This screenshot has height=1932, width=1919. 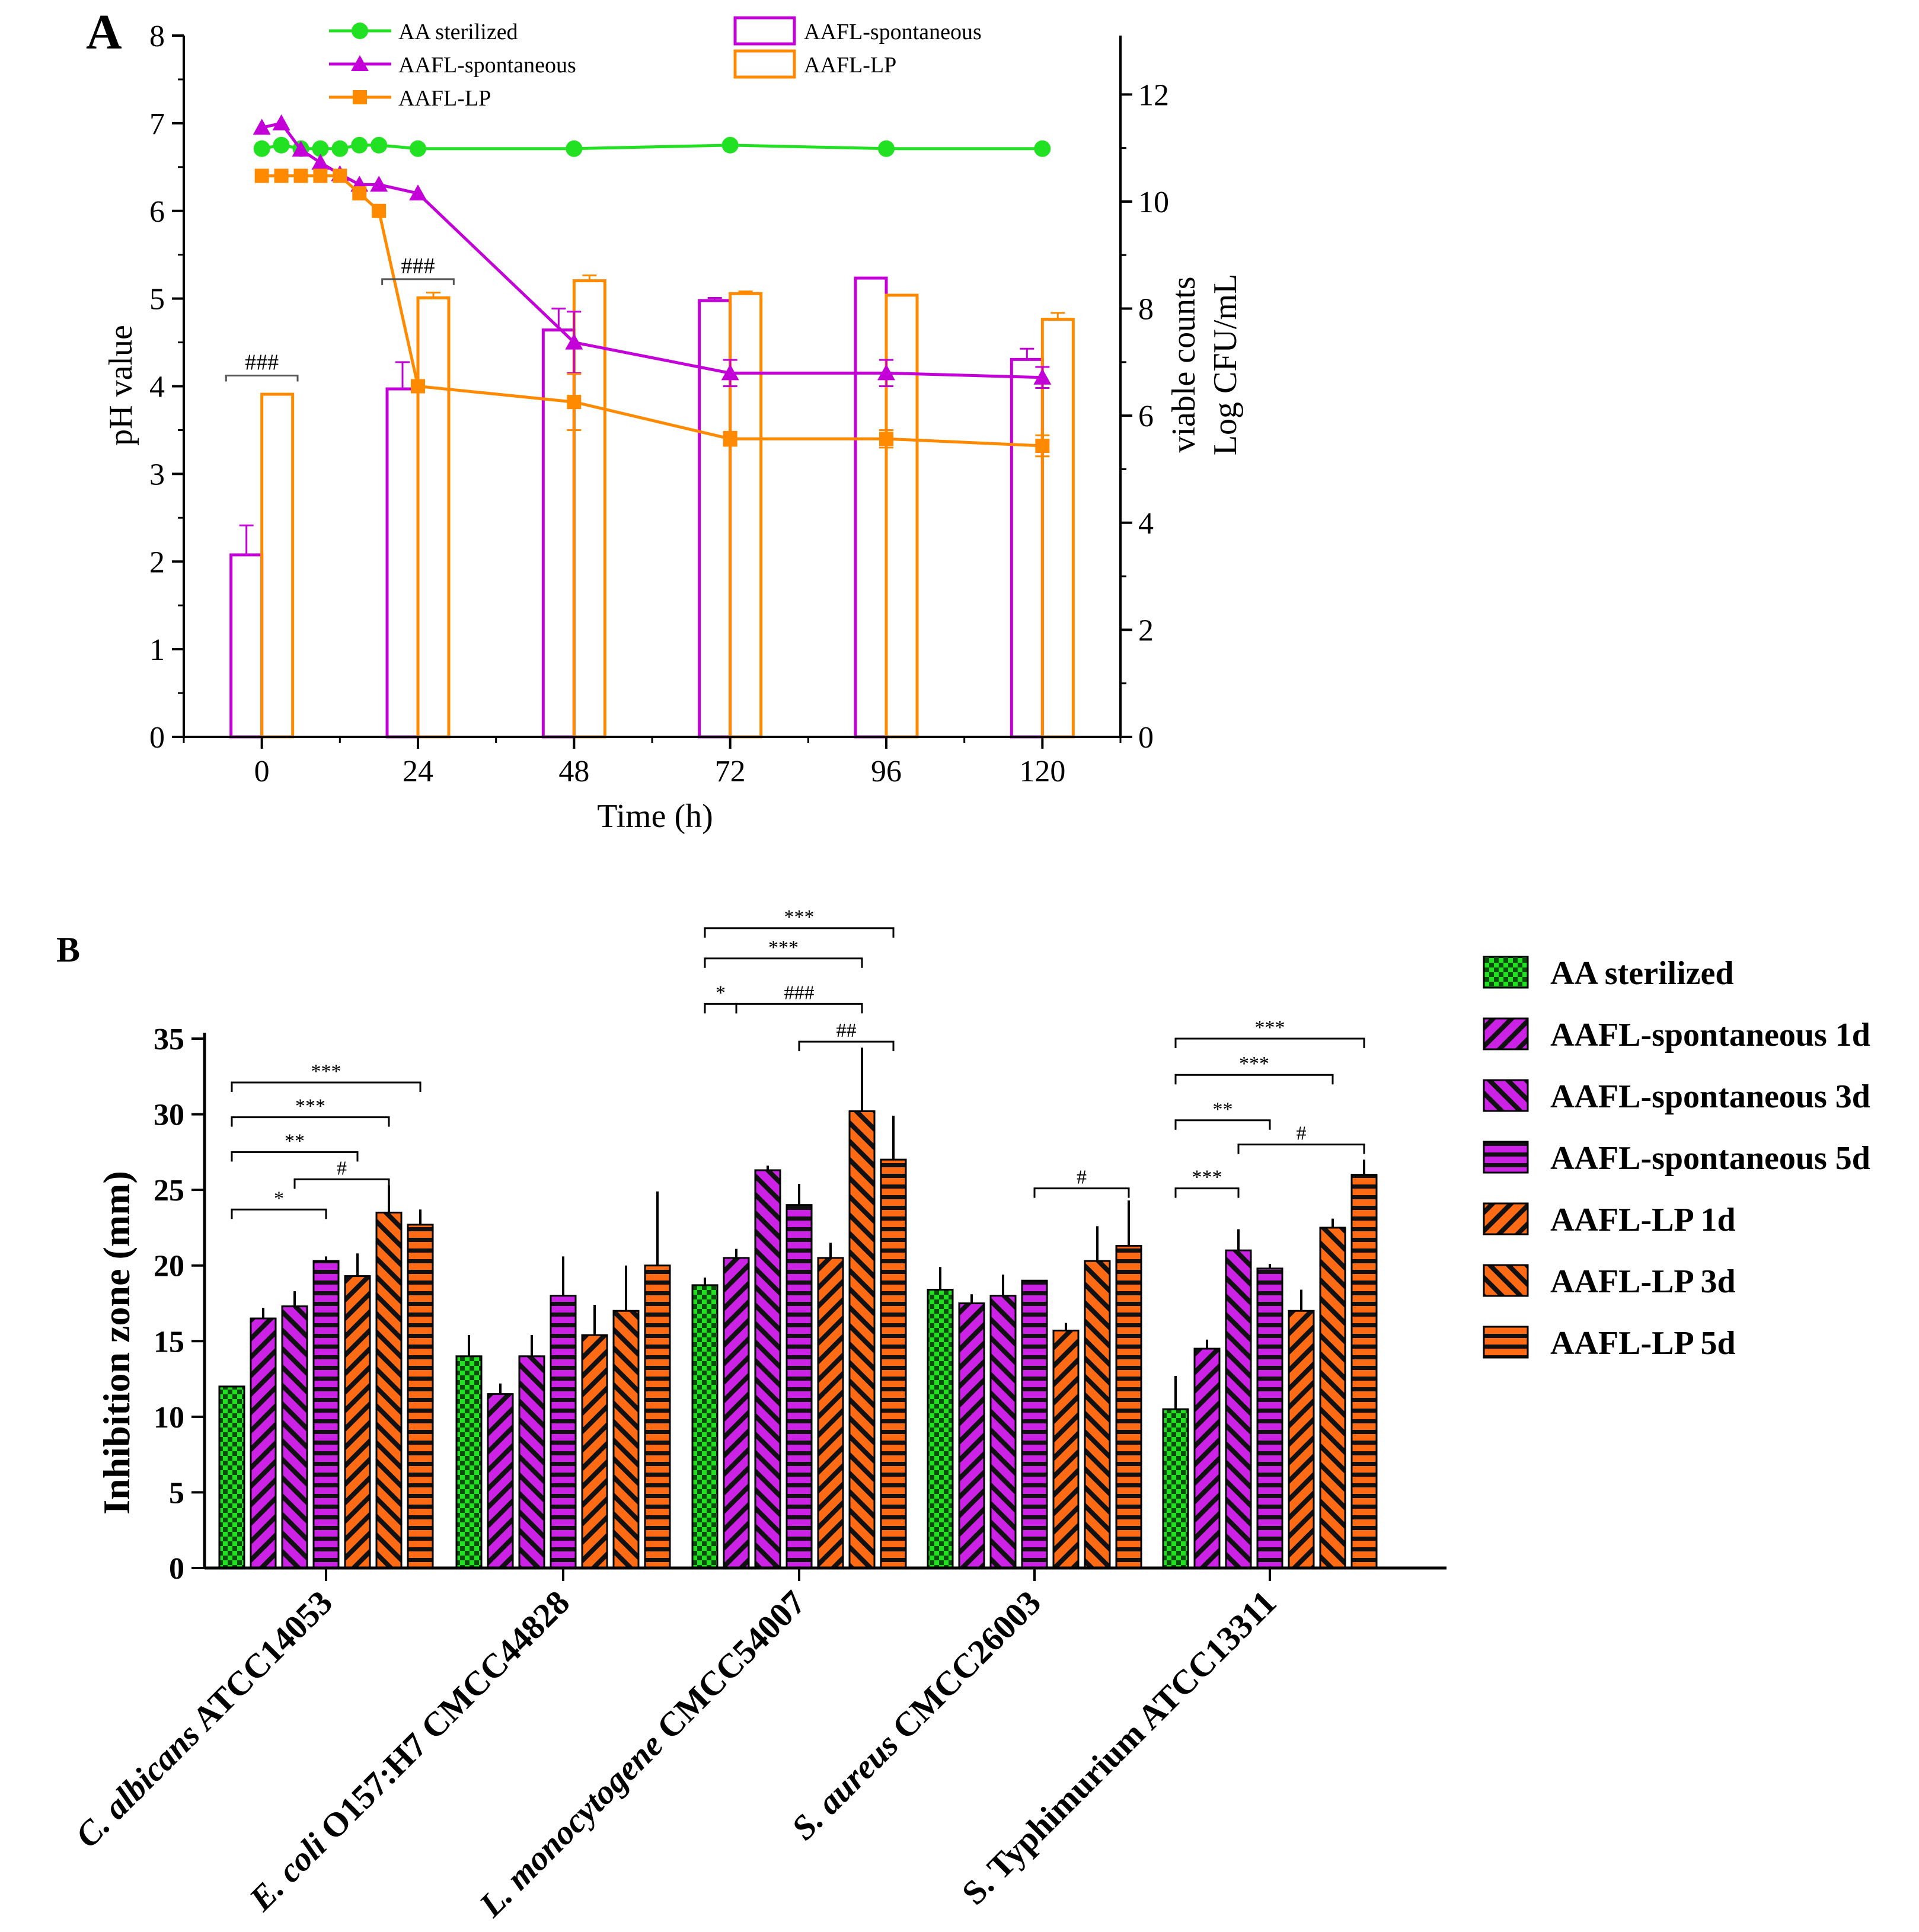 I want to click on legend-swatch-AAFL-spontaneous 3d, so click(x=1506, y=1095).